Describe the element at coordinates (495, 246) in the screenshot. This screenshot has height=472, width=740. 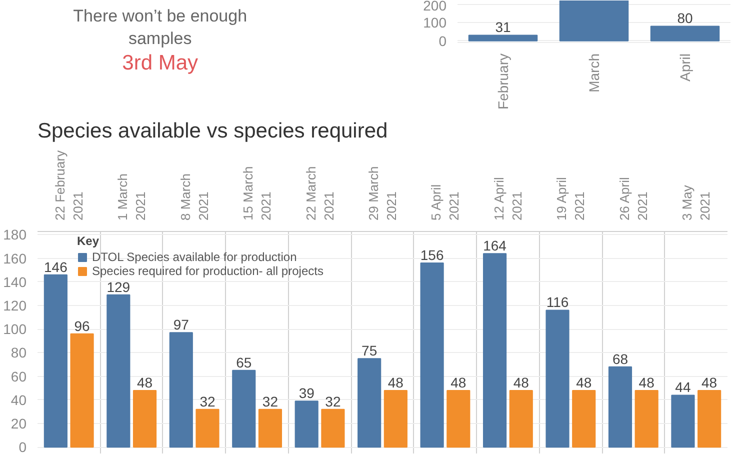
I see `data-label: 164` at that location.